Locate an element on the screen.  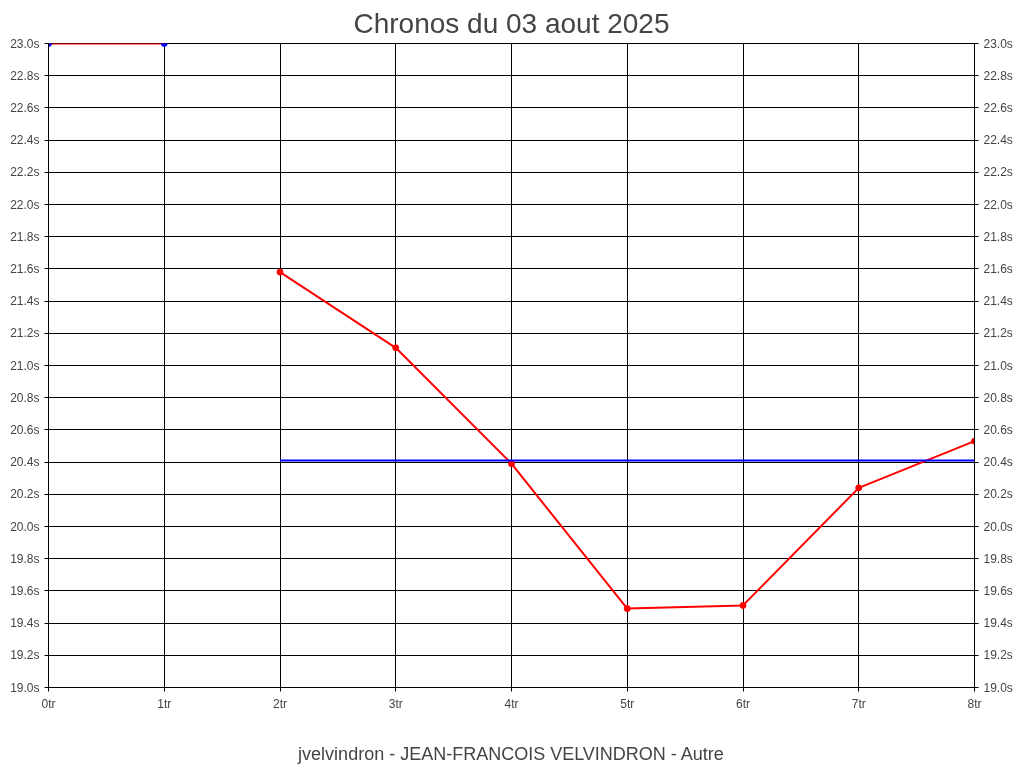
x-tick-label: 6tr is located at coordinates (743, 703).